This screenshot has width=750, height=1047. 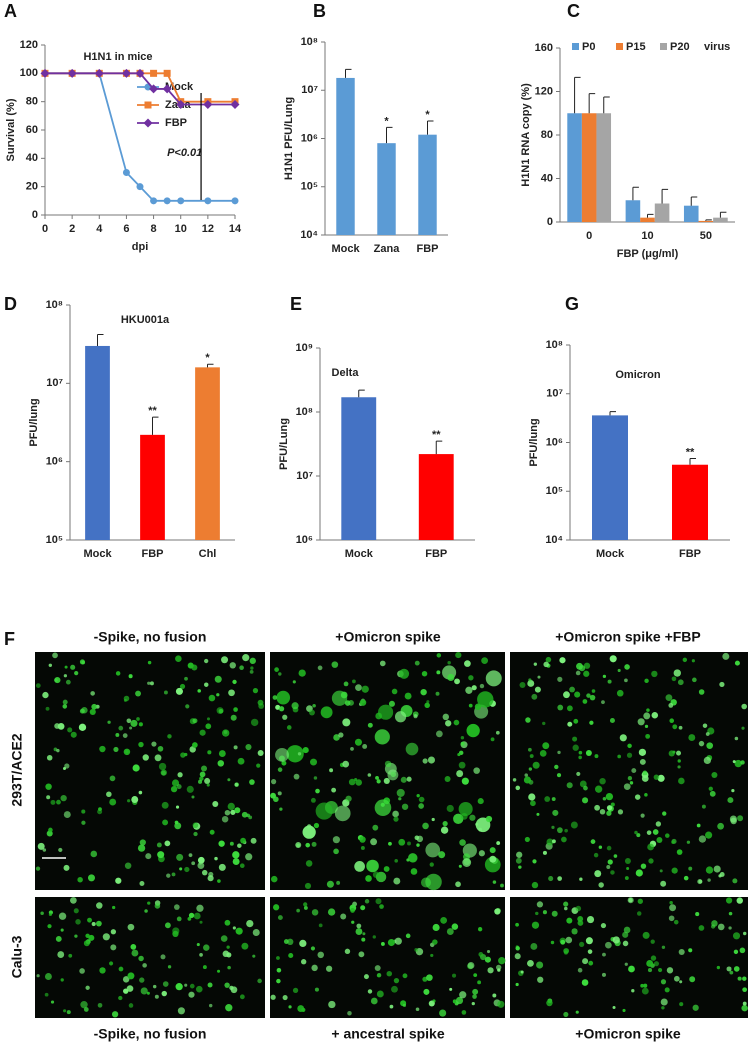 I want to click on row-label: 293T/ACE2, so click(x=17, y=769).